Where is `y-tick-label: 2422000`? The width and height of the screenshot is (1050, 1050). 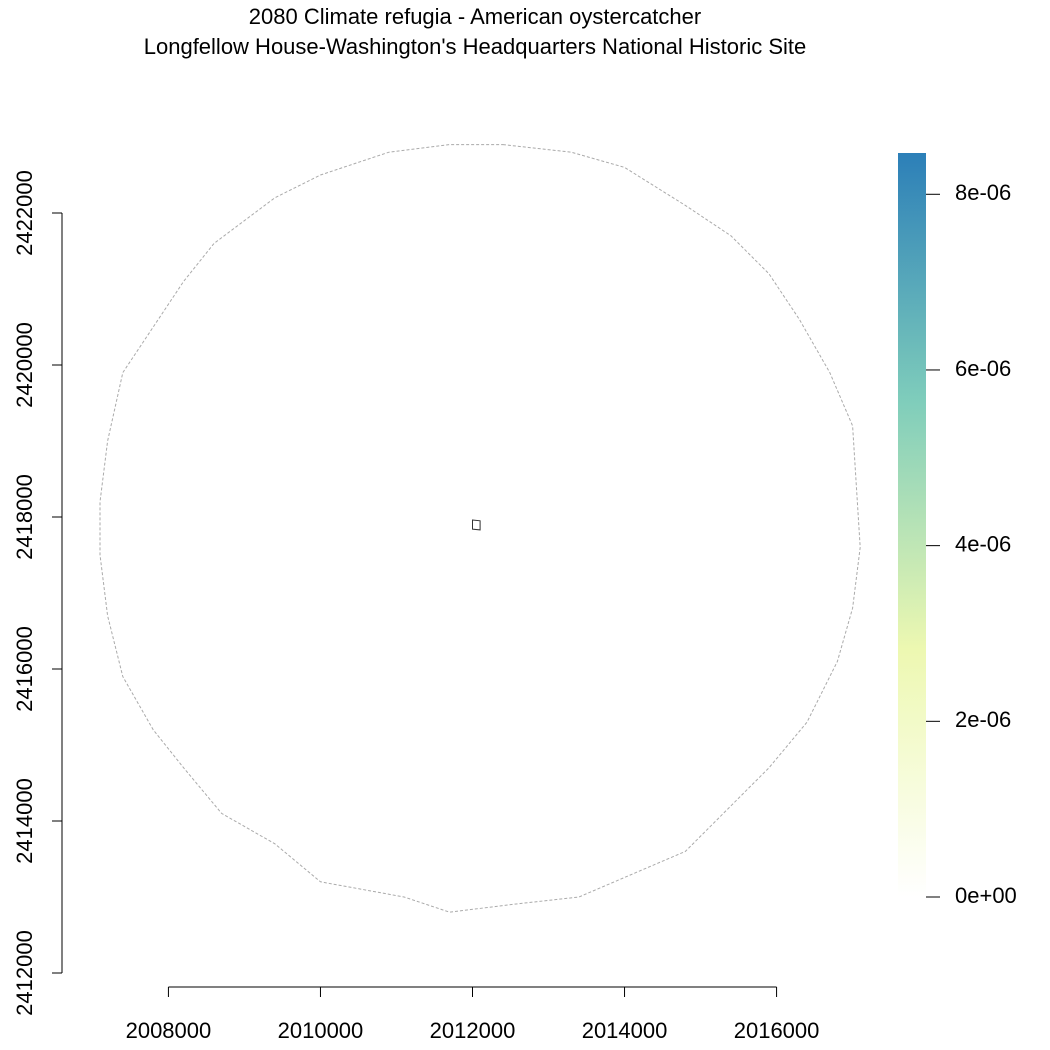
y-tick-label: 2422000 is located at coordinates (24, 213).